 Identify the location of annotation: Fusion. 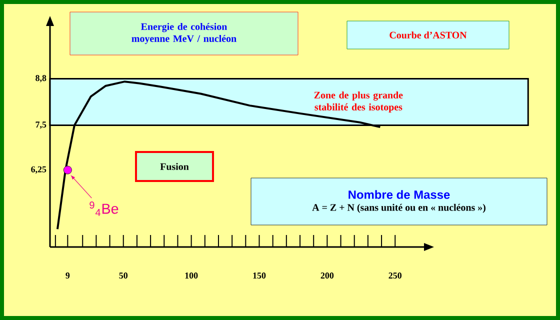
(174, 166).